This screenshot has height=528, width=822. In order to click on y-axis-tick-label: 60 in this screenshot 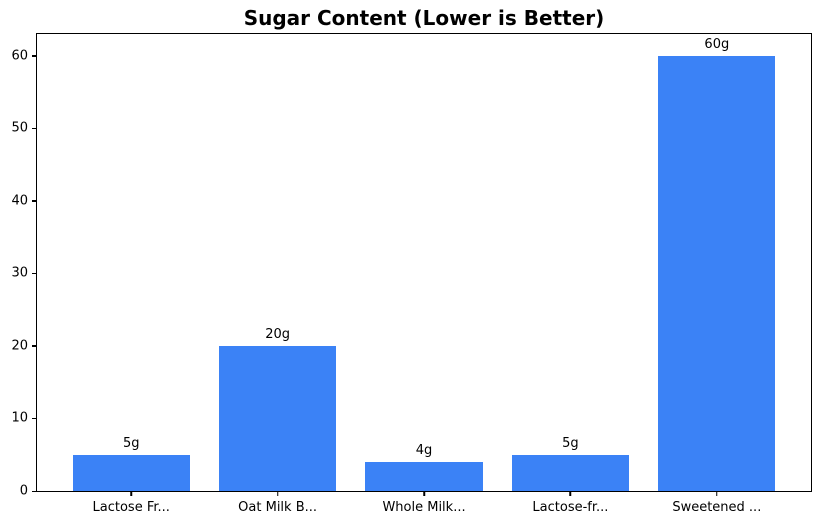, I will do `click(19, 56)`.